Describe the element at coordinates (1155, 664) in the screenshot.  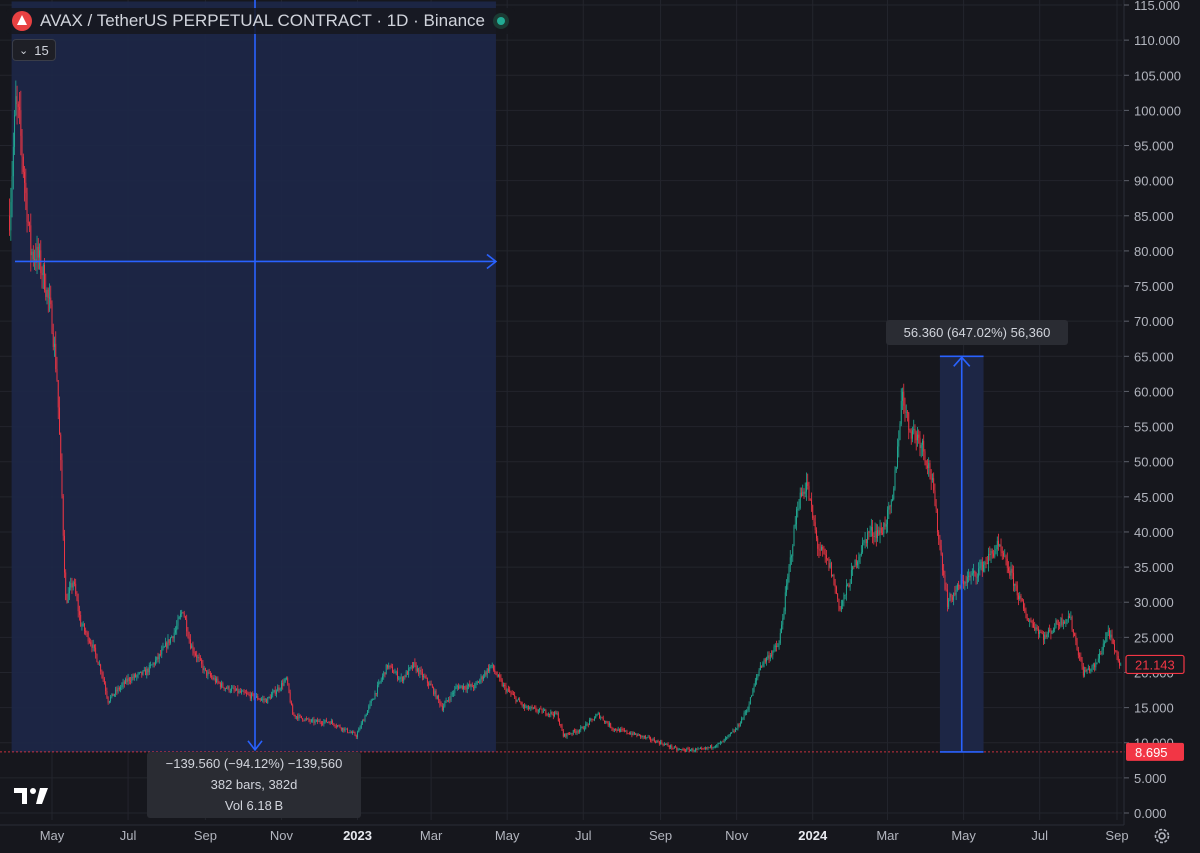
I see `current-price-box` at that location.